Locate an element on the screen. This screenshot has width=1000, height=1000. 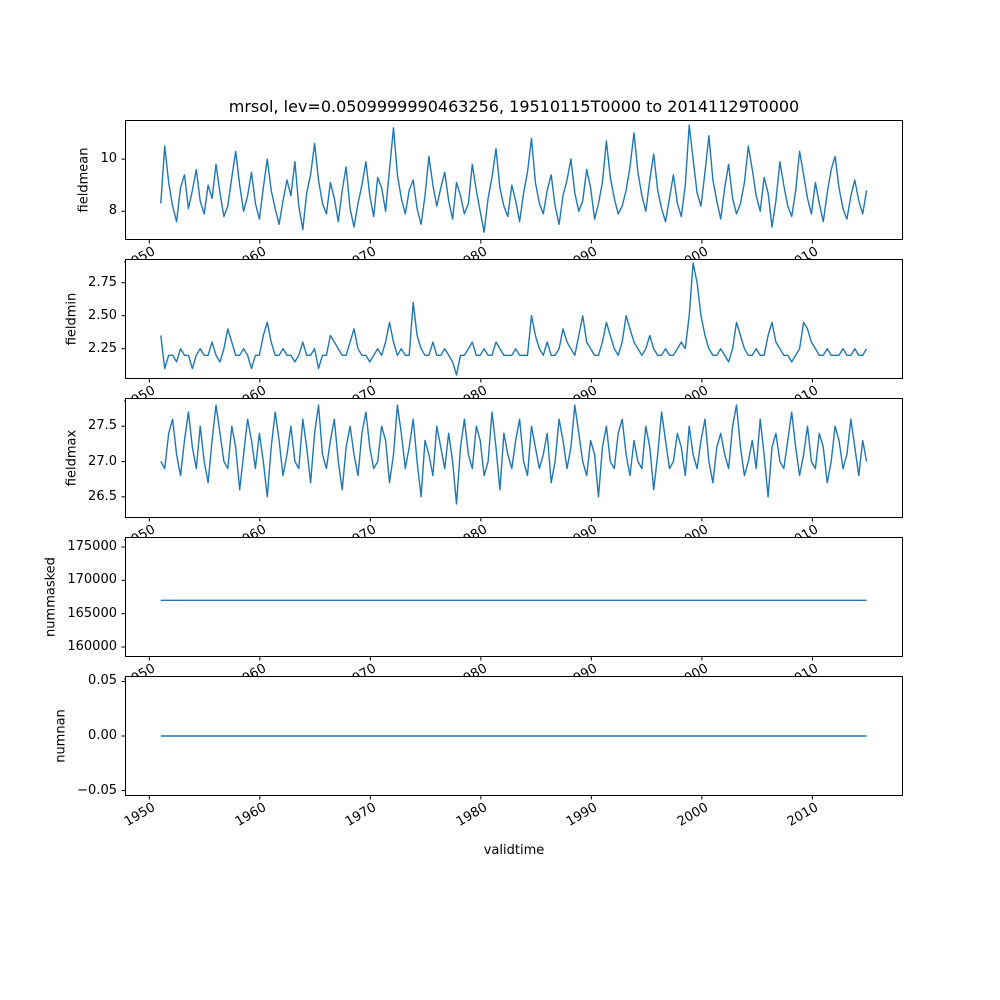
y-tick-label: 10 is located at coordinates (108, 158).